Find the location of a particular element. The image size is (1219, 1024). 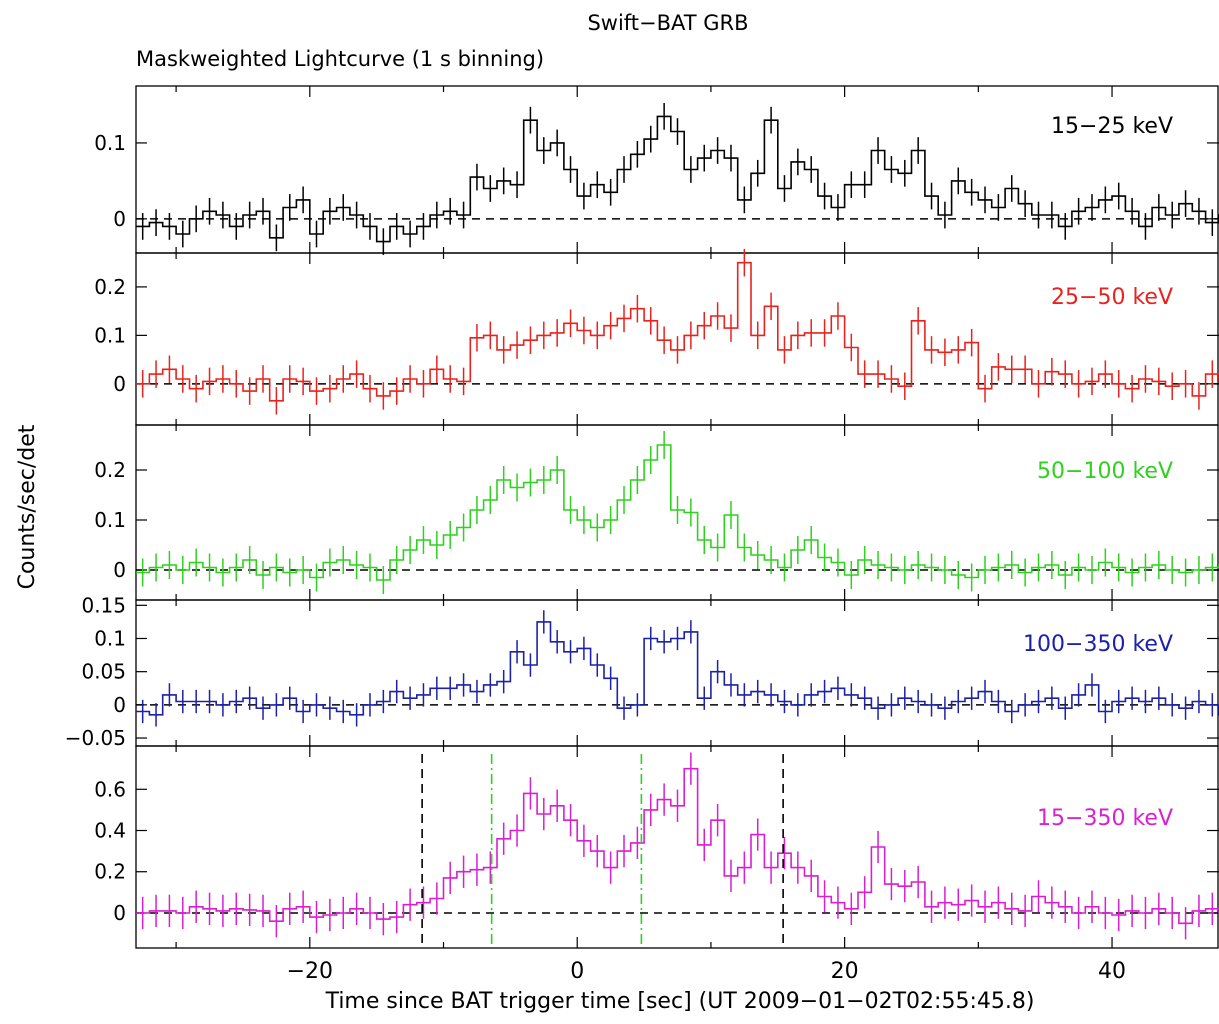

band-label: 25−50 keV is located at coordinates (1112, 297).